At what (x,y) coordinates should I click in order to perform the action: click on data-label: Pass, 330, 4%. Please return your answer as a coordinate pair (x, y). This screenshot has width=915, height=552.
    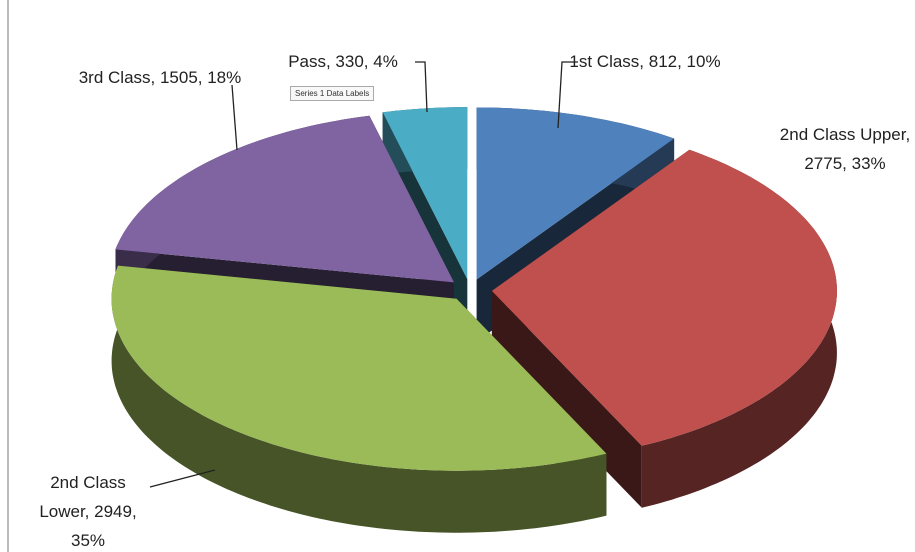
    Looking at the image, I should click on (343, 61).